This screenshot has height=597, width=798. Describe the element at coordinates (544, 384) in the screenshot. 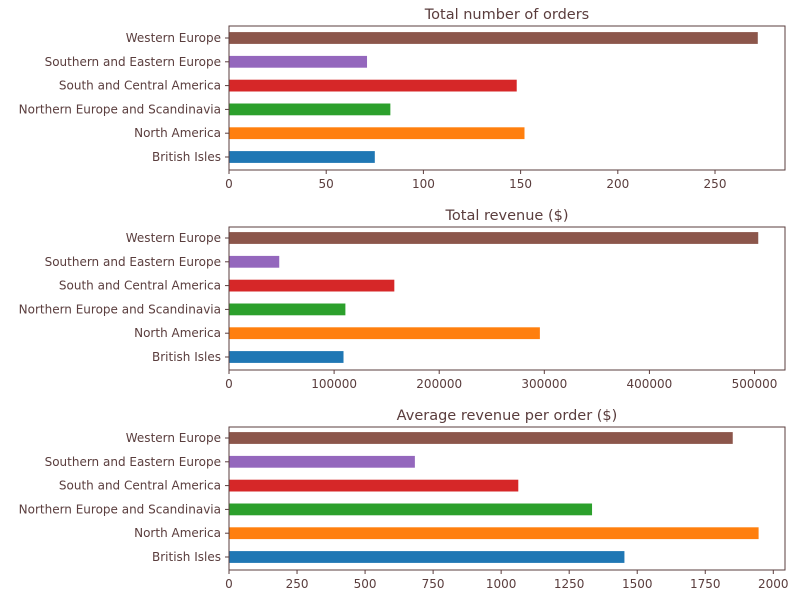

I see `x-tick-label: 300000` at that location.